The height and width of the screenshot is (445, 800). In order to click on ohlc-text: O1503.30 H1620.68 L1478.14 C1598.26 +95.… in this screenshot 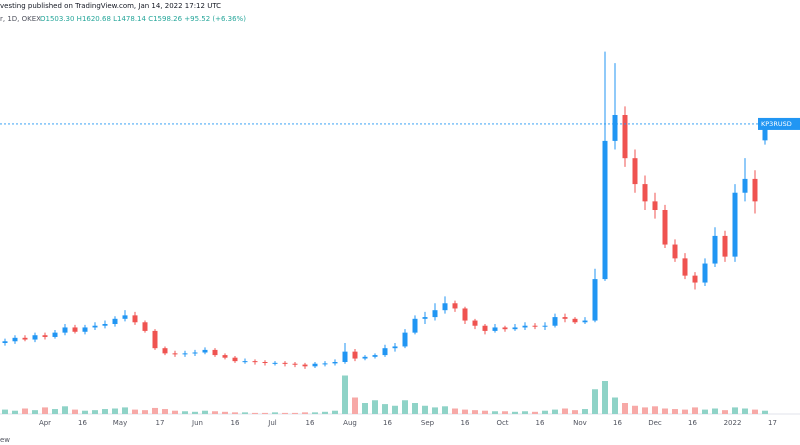, I will do `click(143, 19)`.